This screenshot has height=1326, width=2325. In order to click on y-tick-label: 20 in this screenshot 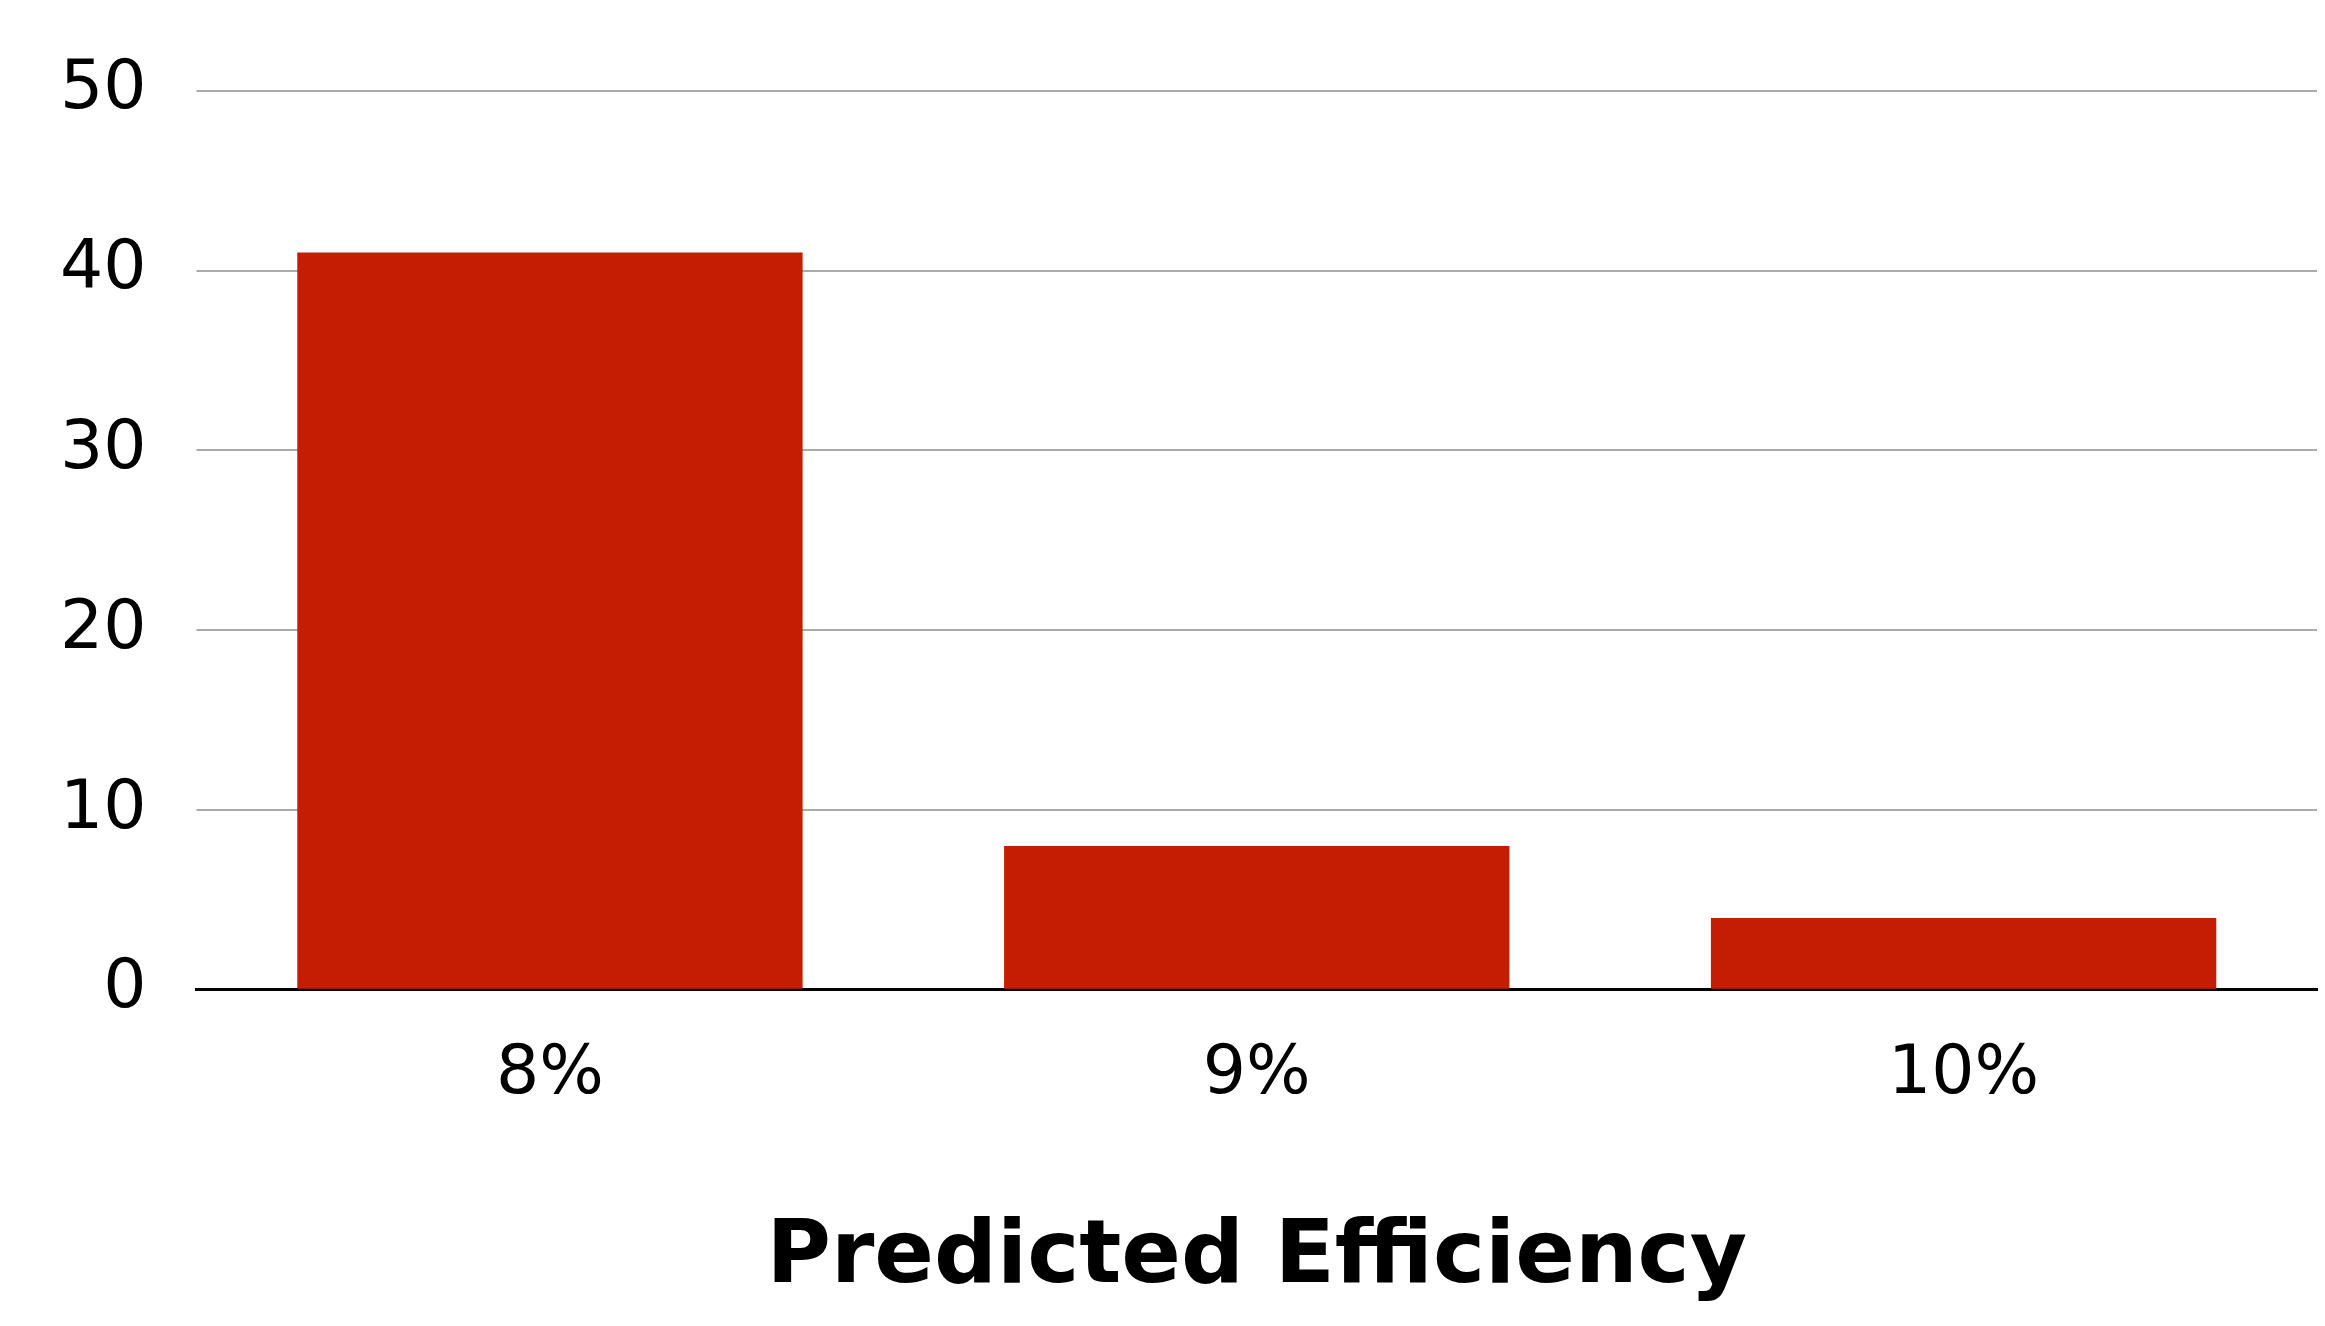, I will do `click(103, 624)`.